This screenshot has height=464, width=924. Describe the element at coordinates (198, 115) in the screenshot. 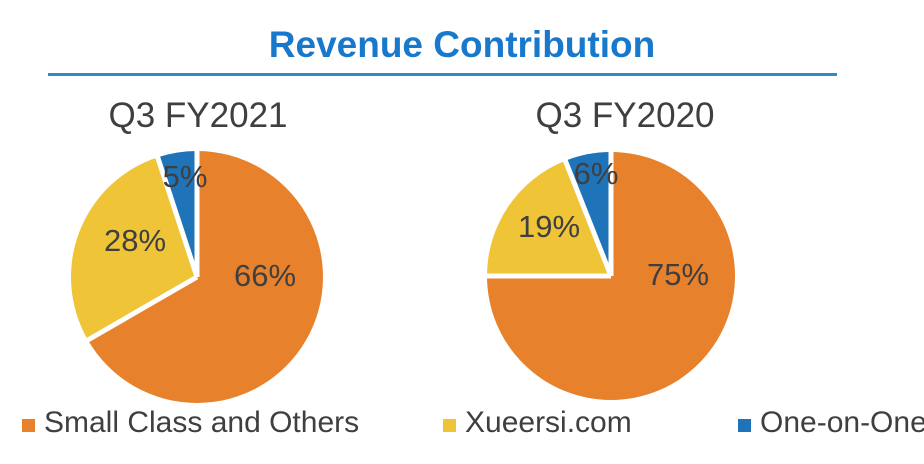

I see `pie-title-q3-fy2021: Q3 FY2021` at that location.